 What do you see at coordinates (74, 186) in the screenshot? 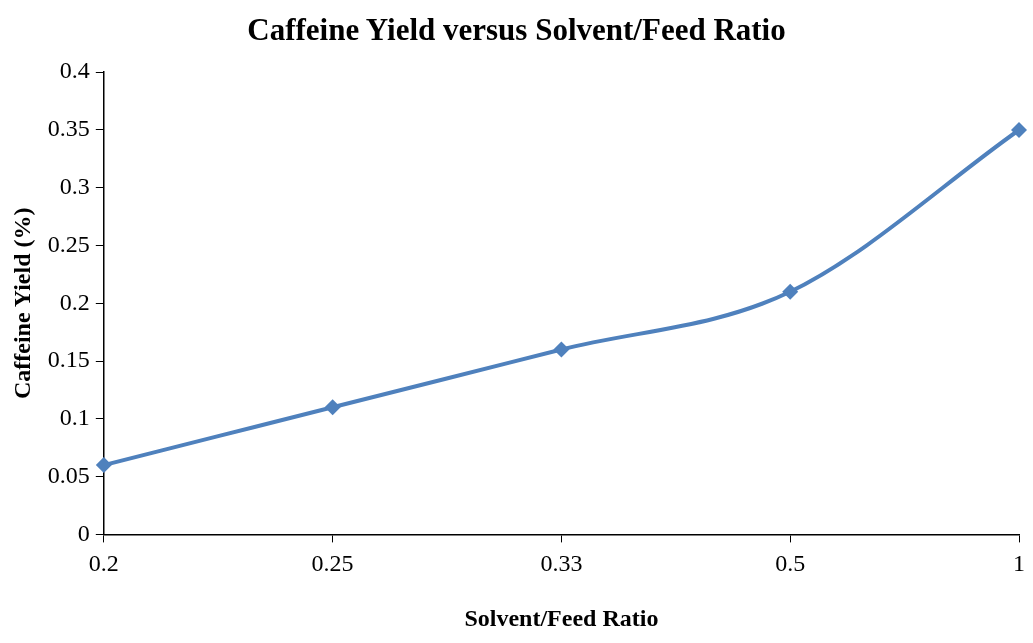
I see `y-tick-label: 0.3` at bounding box center [74, 186].